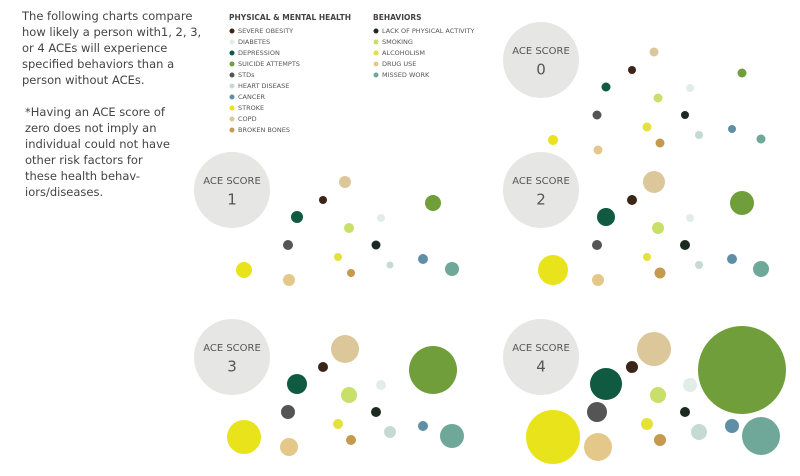 The width and height of the screenshot is (800, 476). I want to click on legend-label: ALCOHOLISM, so click(403, 53).